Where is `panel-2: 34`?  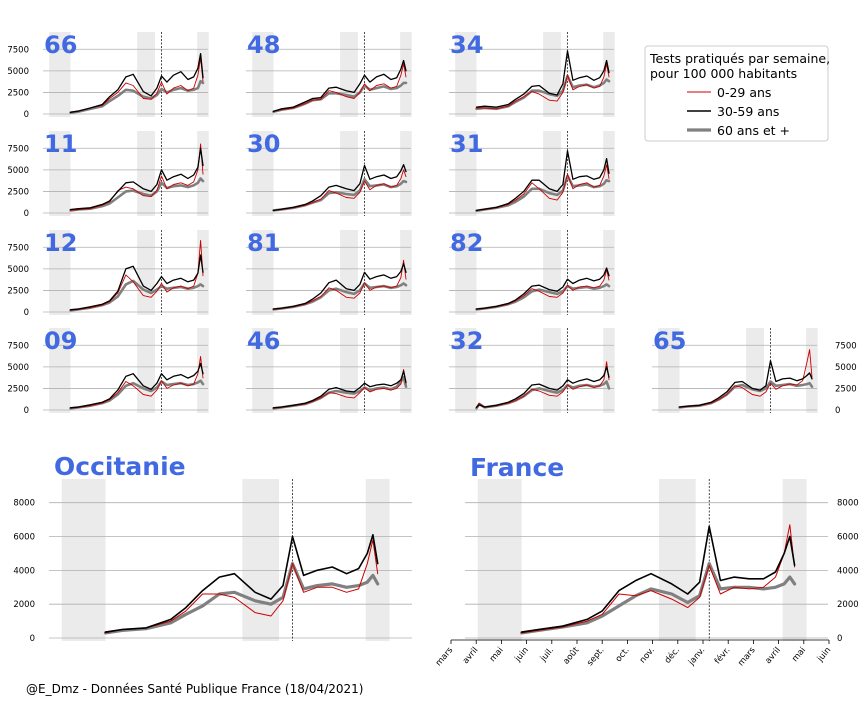
panel-2: 34 is located at coordinates (532, 74).